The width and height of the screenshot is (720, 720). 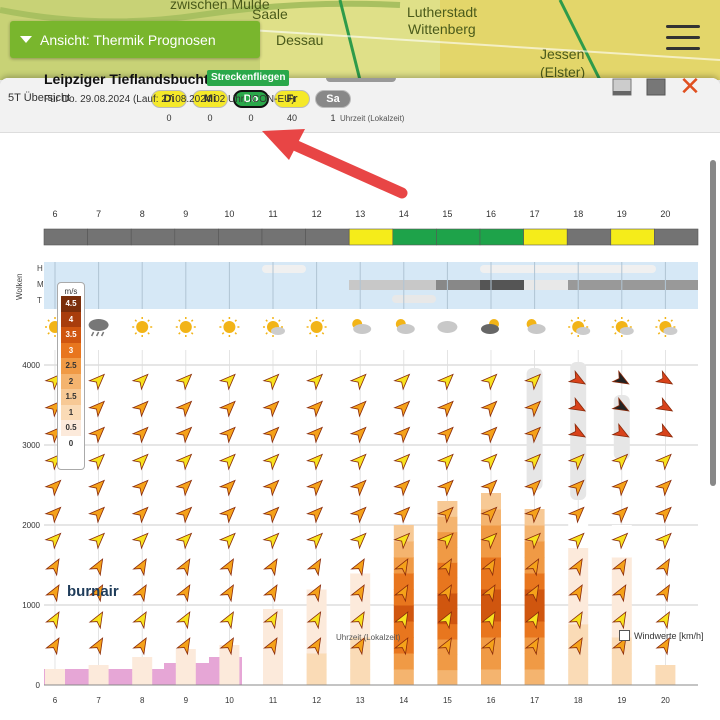 What do you see at coordinates (98, 214) in the screenshot?
I see `hour-tick-top: 7` at bounding box center [98, 214].